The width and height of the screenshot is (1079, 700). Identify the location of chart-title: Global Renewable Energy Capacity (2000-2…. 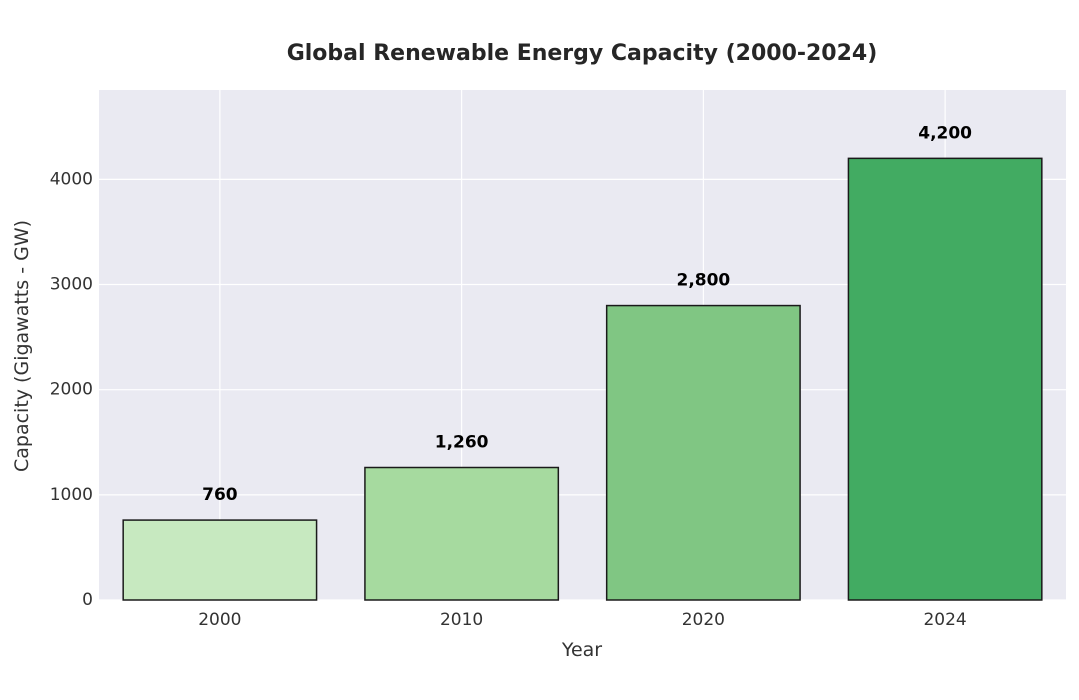
(582, 53).